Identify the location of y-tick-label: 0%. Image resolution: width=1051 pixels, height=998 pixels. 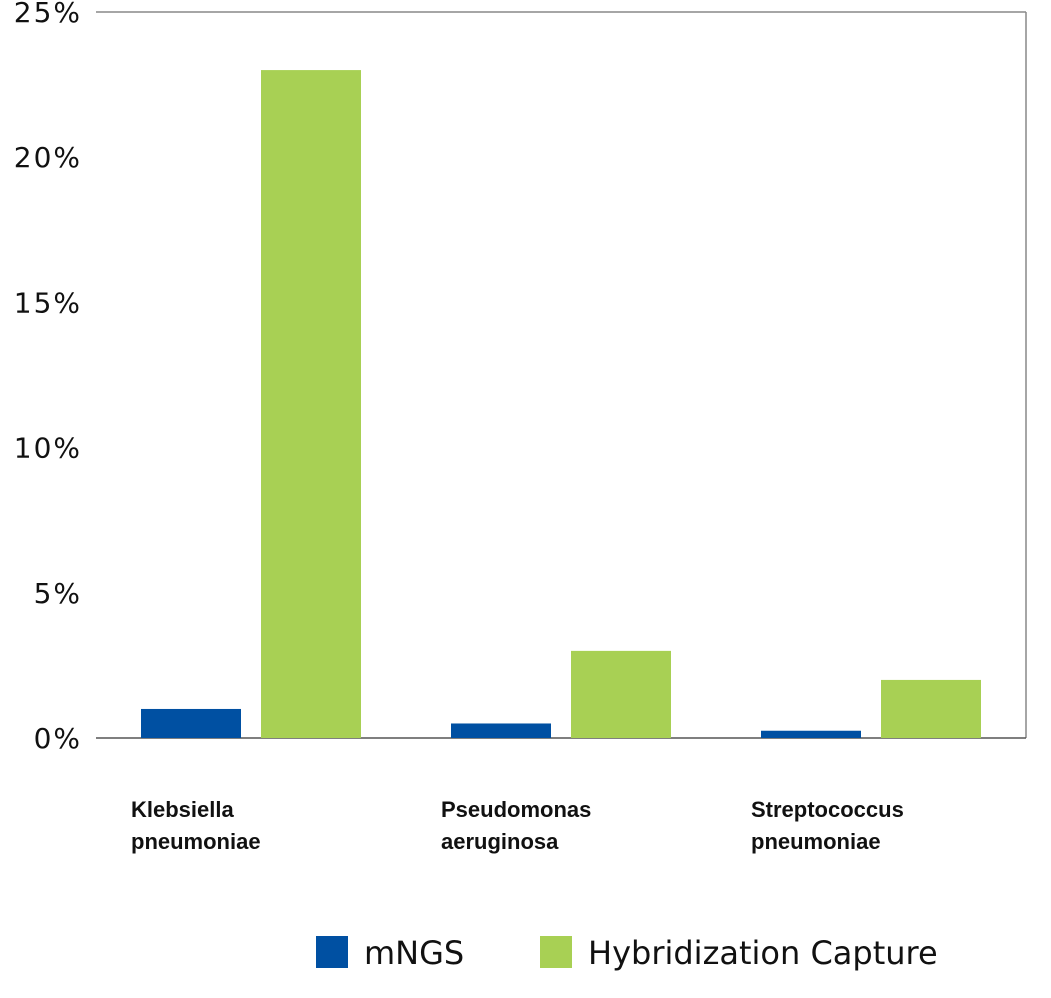
(58, 738).